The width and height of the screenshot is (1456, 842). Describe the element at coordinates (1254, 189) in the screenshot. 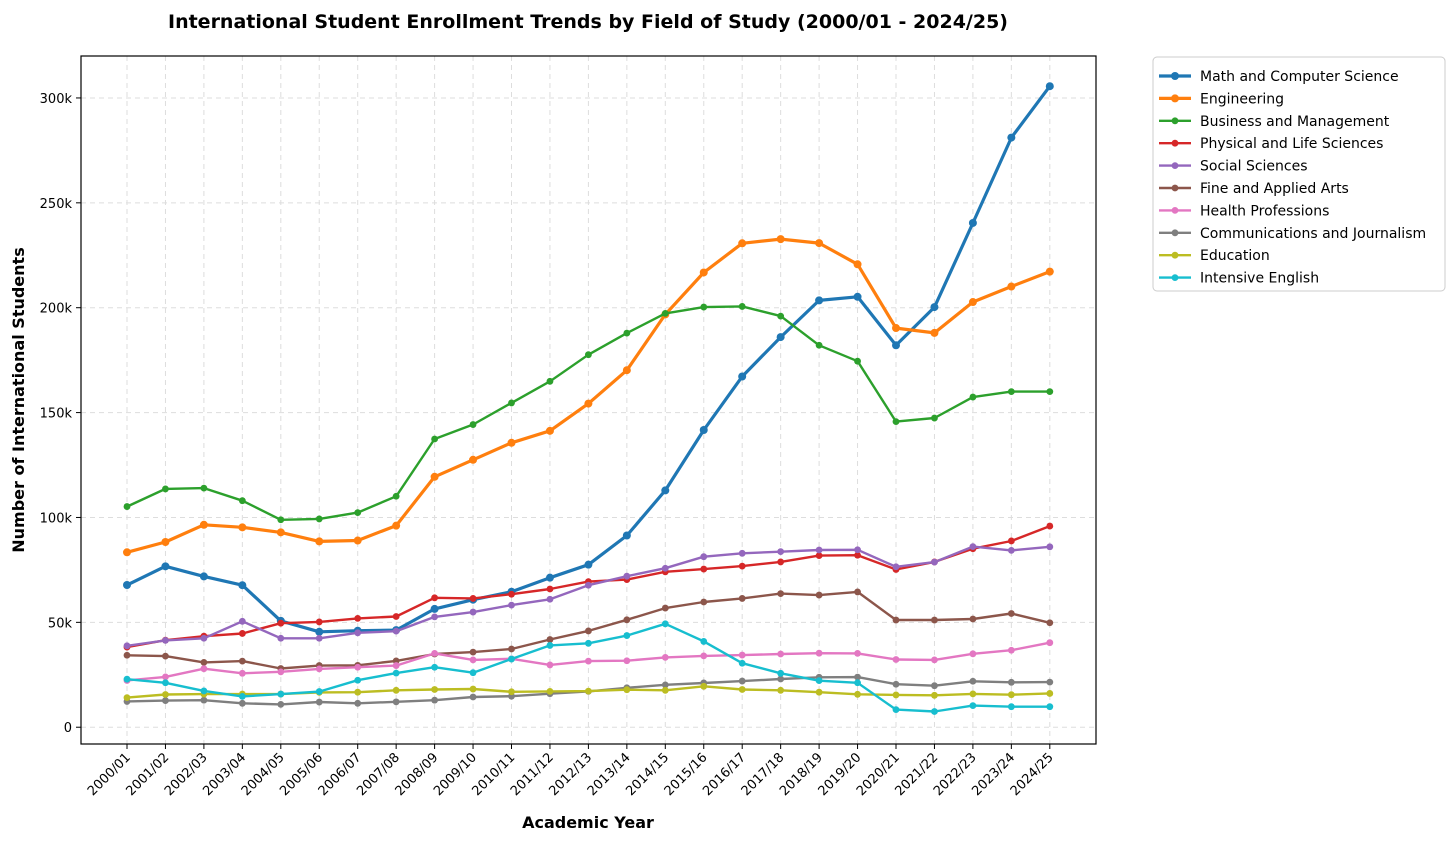

I see `legend-item: Fine and Applied Arts` at that location.